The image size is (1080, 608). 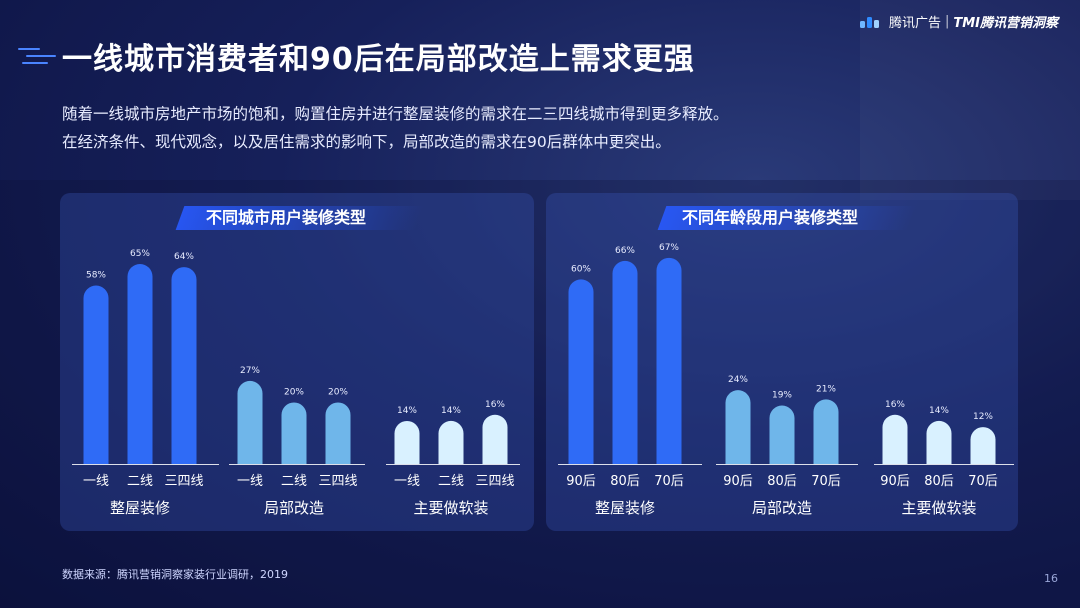 What do you see at coordinates (140, 254) in the screenshot?
I see `data-label: 65%` at bounding box center [140, 254].